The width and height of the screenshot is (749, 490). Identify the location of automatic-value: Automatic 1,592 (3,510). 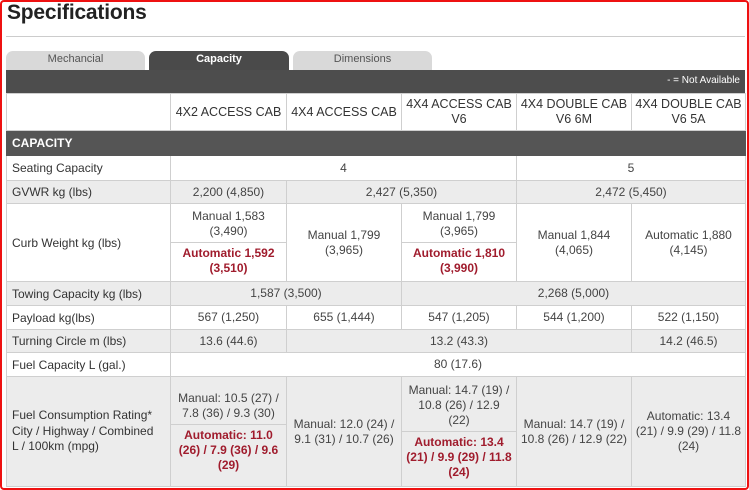
(228, 260).